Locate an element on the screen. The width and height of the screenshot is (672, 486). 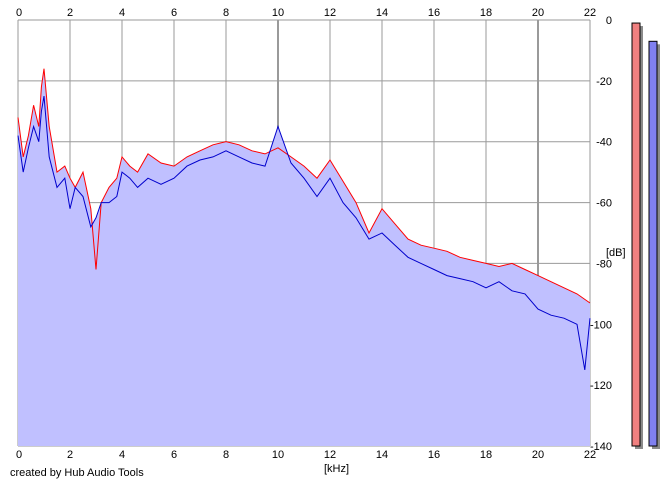
x-tick-labels-top: 0 2 4 6 8 10 12 14 16 18 20 22 is located at coordinates (306, 13).